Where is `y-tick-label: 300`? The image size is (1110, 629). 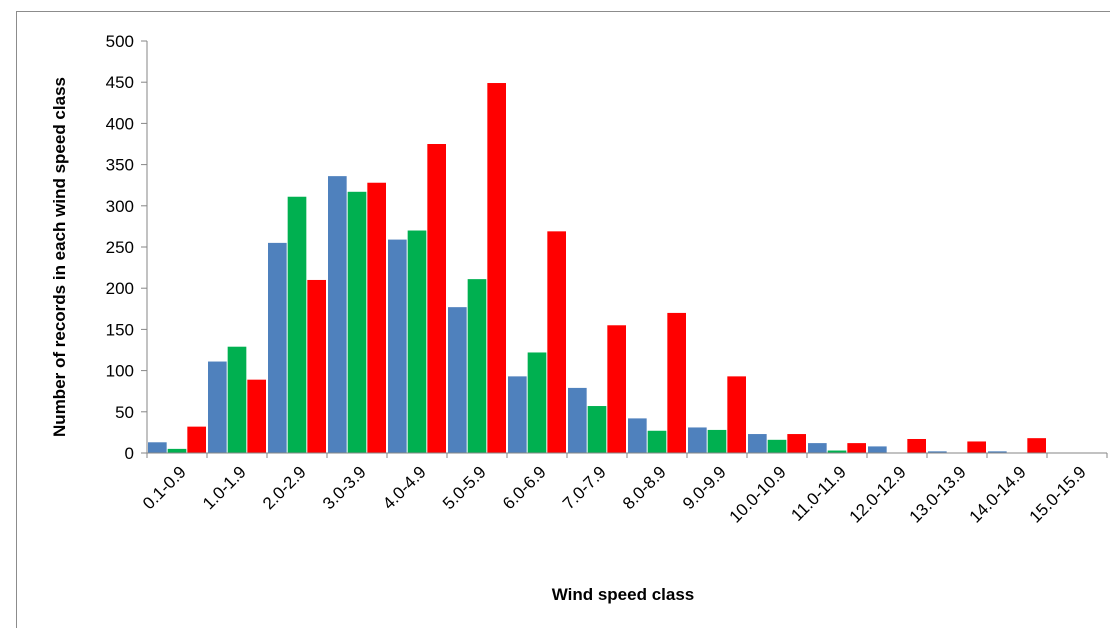
y-tick-label: 300 is located at coordinates (120, 206).